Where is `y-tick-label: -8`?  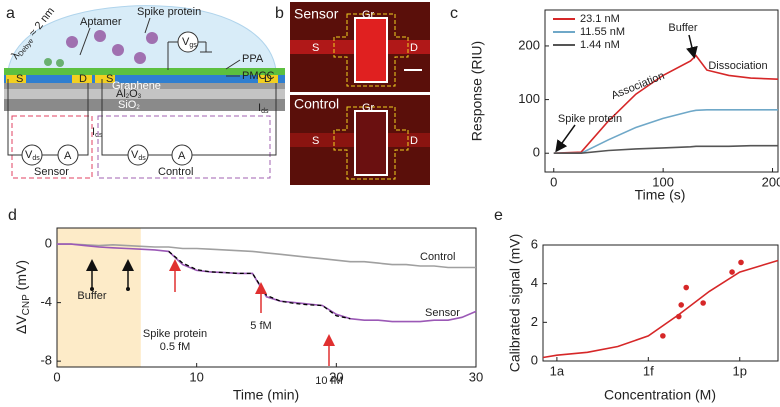
y-tick-label: -8 is located at coordinates (46, 360).